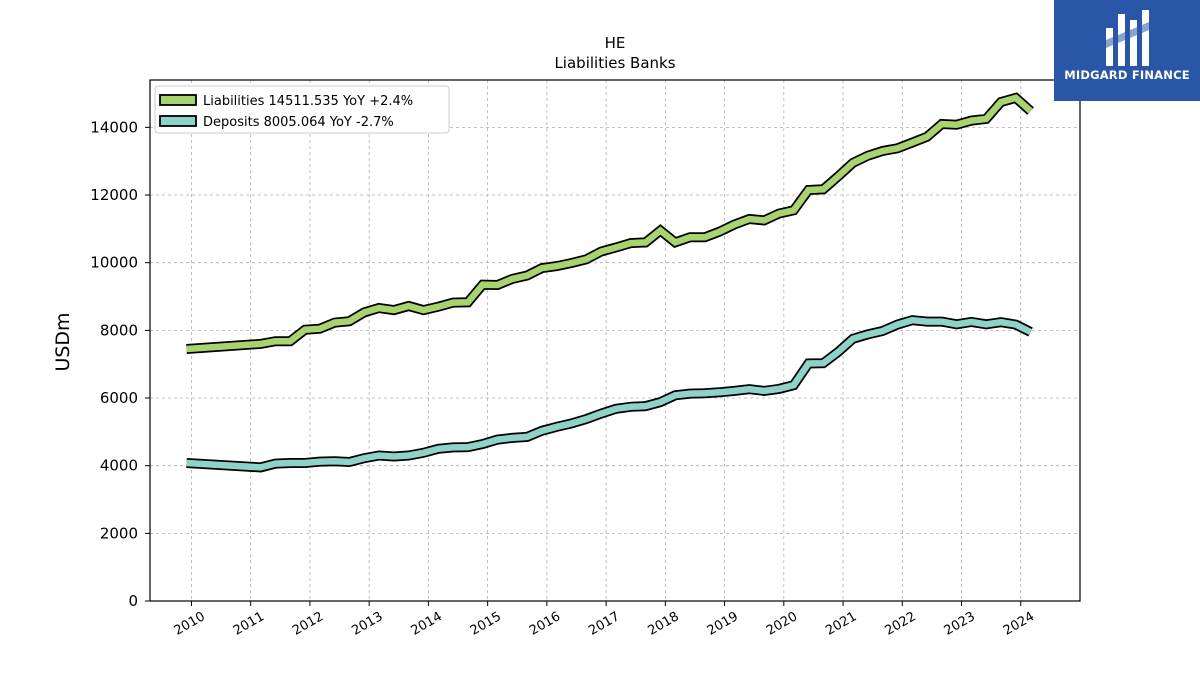 This screenshot has height=675, width=1200. I want to click on legend-label-liabilities: Liabilities 14511.535 YoY +2.4%, so click(308, 101).